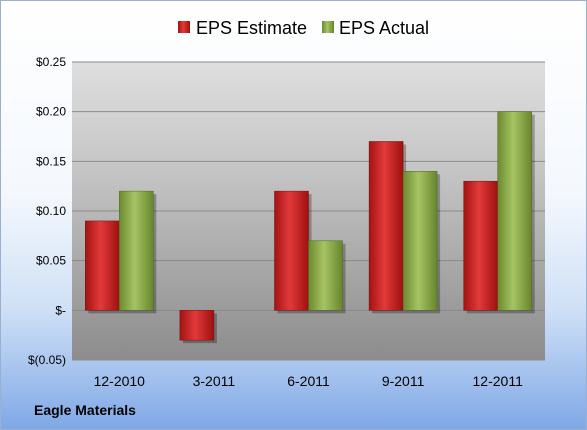 This screenshot has height=430, width=587. What do you see at coordinates (403, 381) in the screenshot?
I see `x-tick-label: 9-2011` at bounding box center [403, 381].